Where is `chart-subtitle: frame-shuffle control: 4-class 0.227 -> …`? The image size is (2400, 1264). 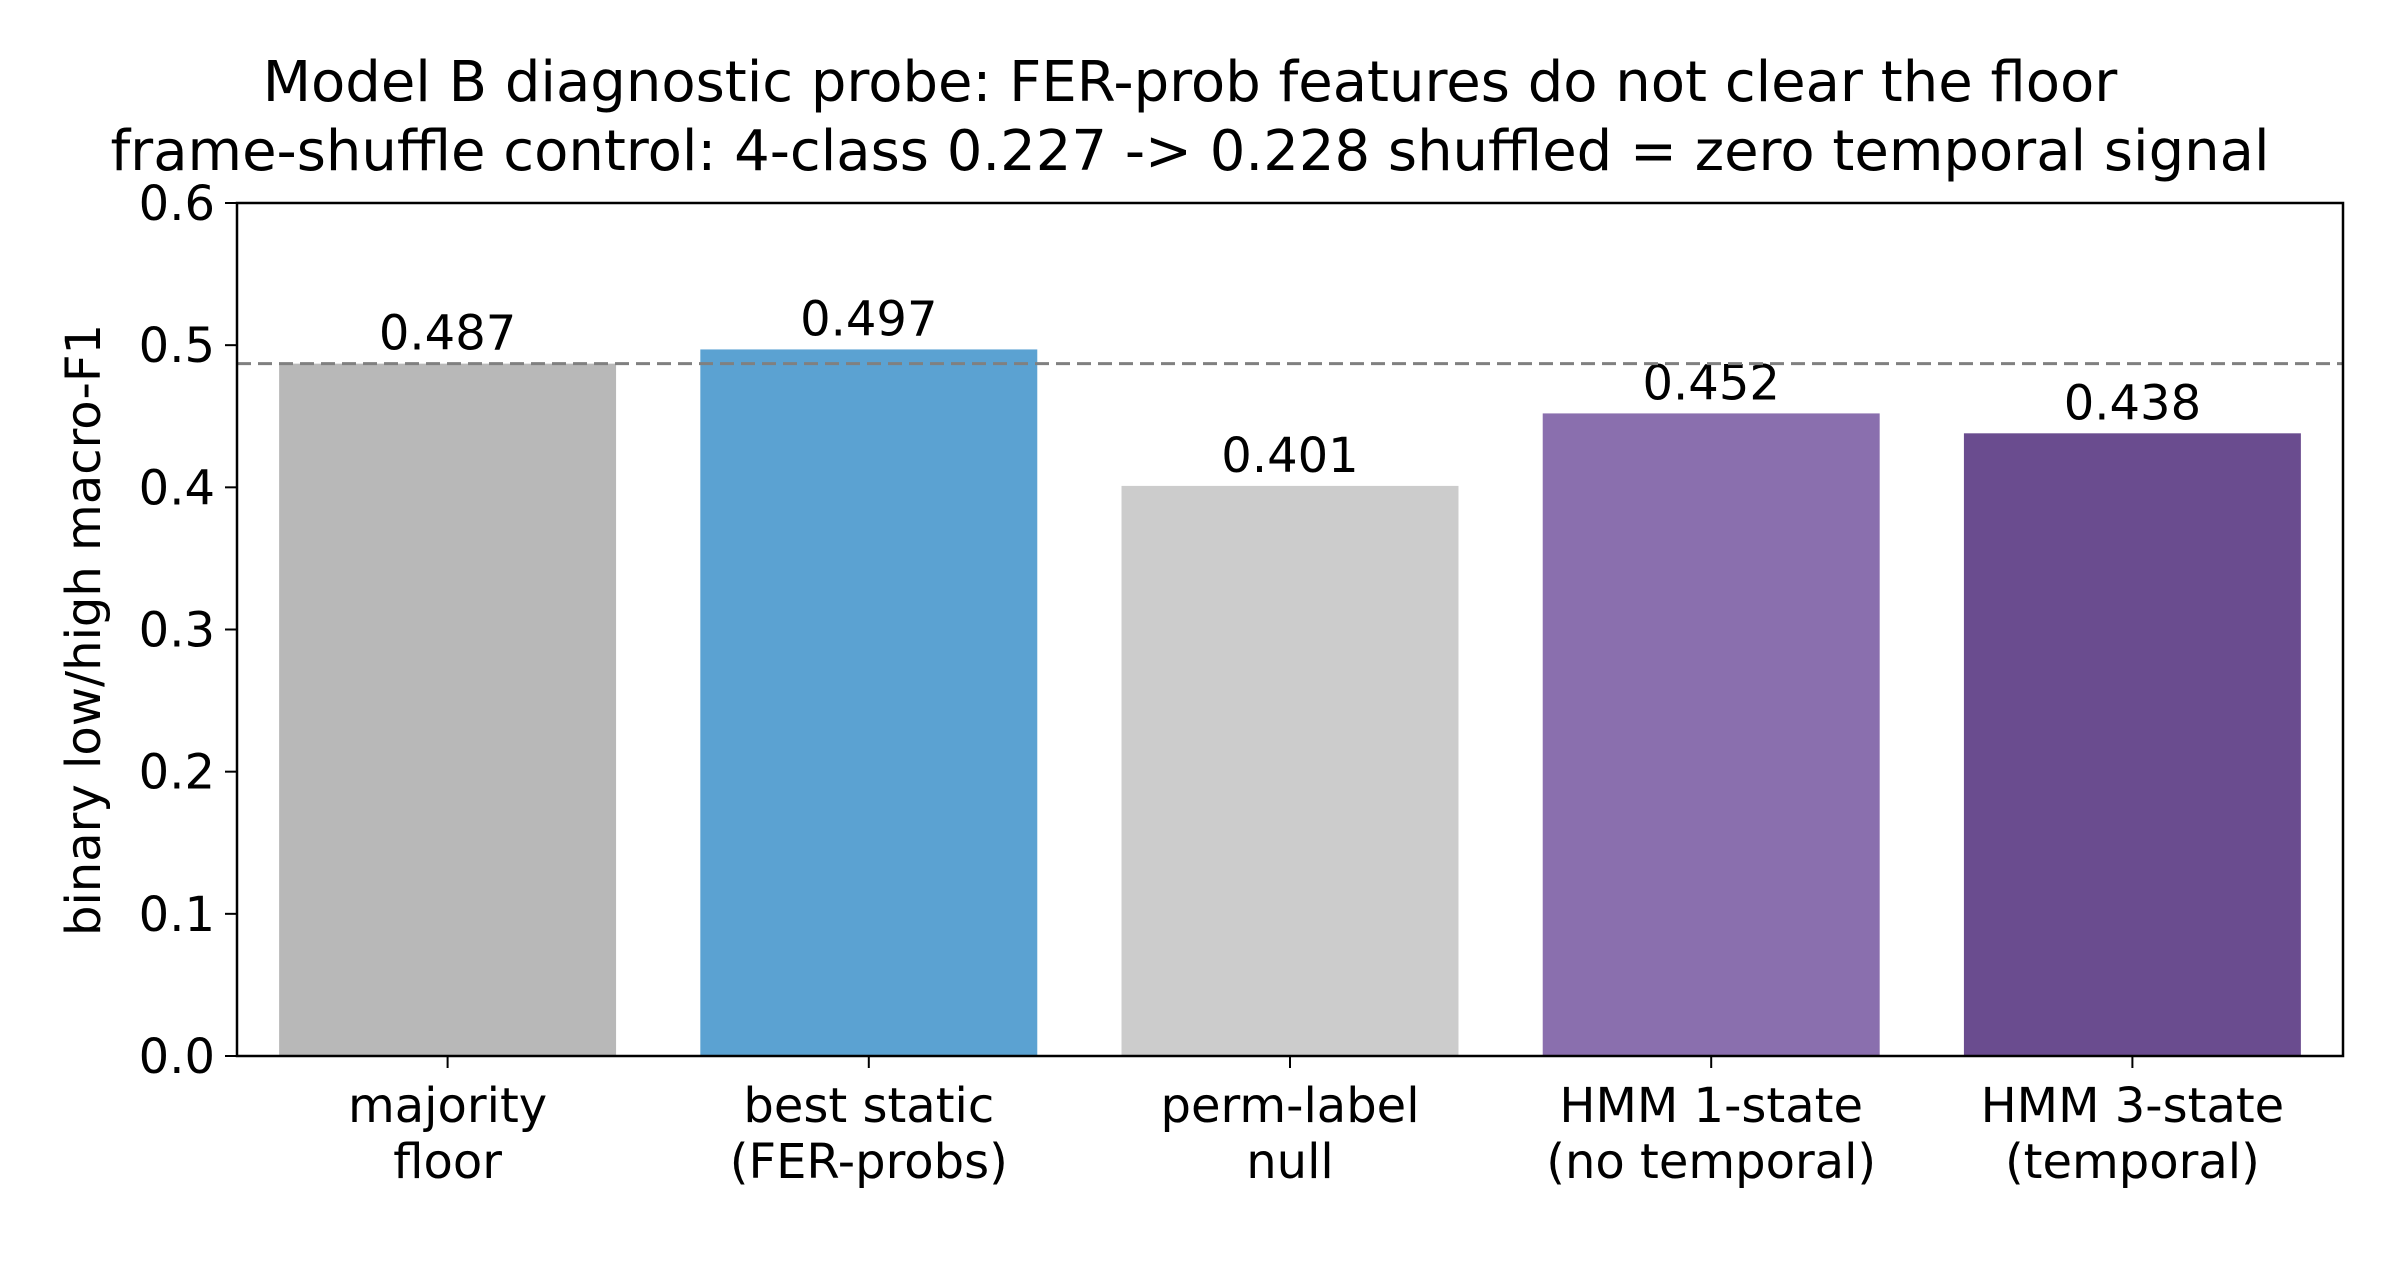 chart-subtitle: frame-shuffle control: 4-class 0.227 -> … is located at coordinates (1189, 151).